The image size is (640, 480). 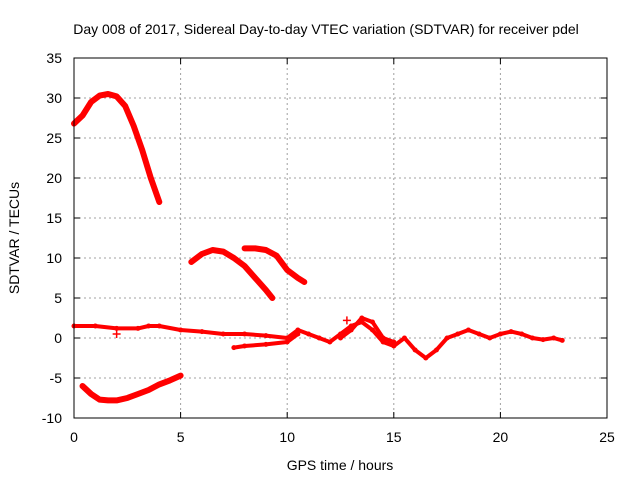 What do you see at coordinates (231, 327) in the screenshot?
I see `data-markers` at bounding box center [231, 327].